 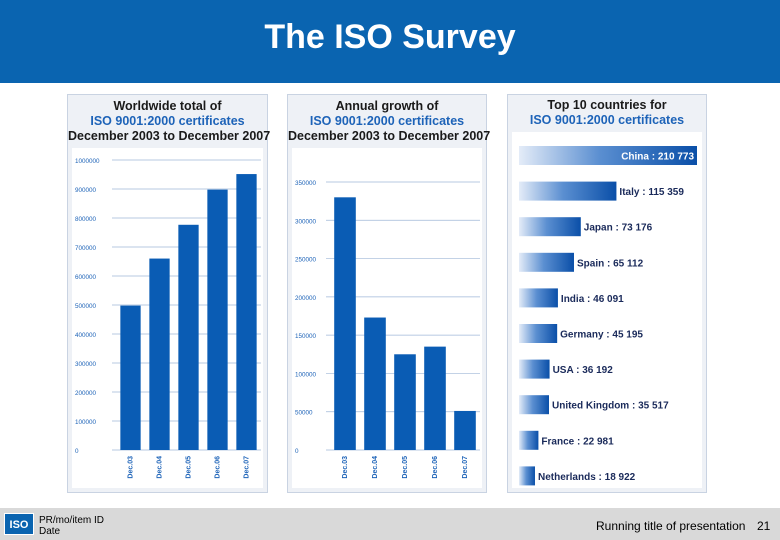 What do you see at coordinates (87, 161) in the screenshot?
I see `y-tick-label: 1000000` at bounding box center [87, 161].